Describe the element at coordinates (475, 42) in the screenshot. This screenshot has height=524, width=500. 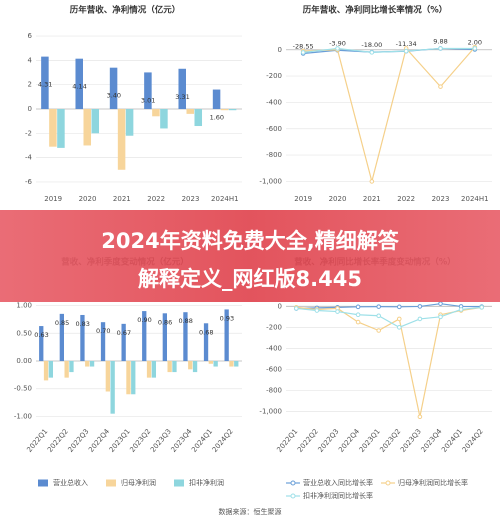
I see `data-label: 2.00` at that location.